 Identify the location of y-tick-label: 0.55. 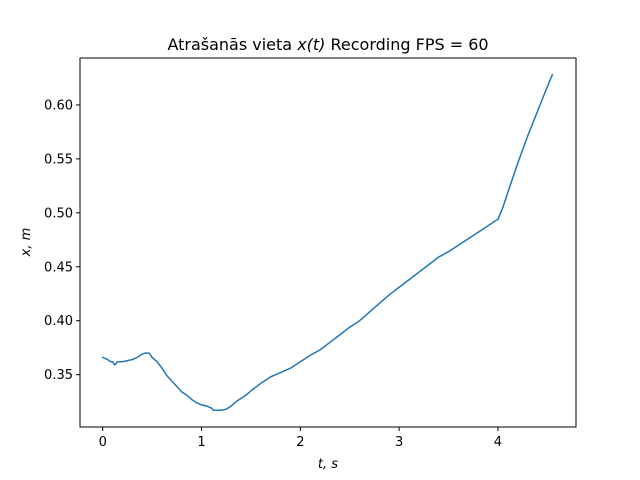
(58, 159).